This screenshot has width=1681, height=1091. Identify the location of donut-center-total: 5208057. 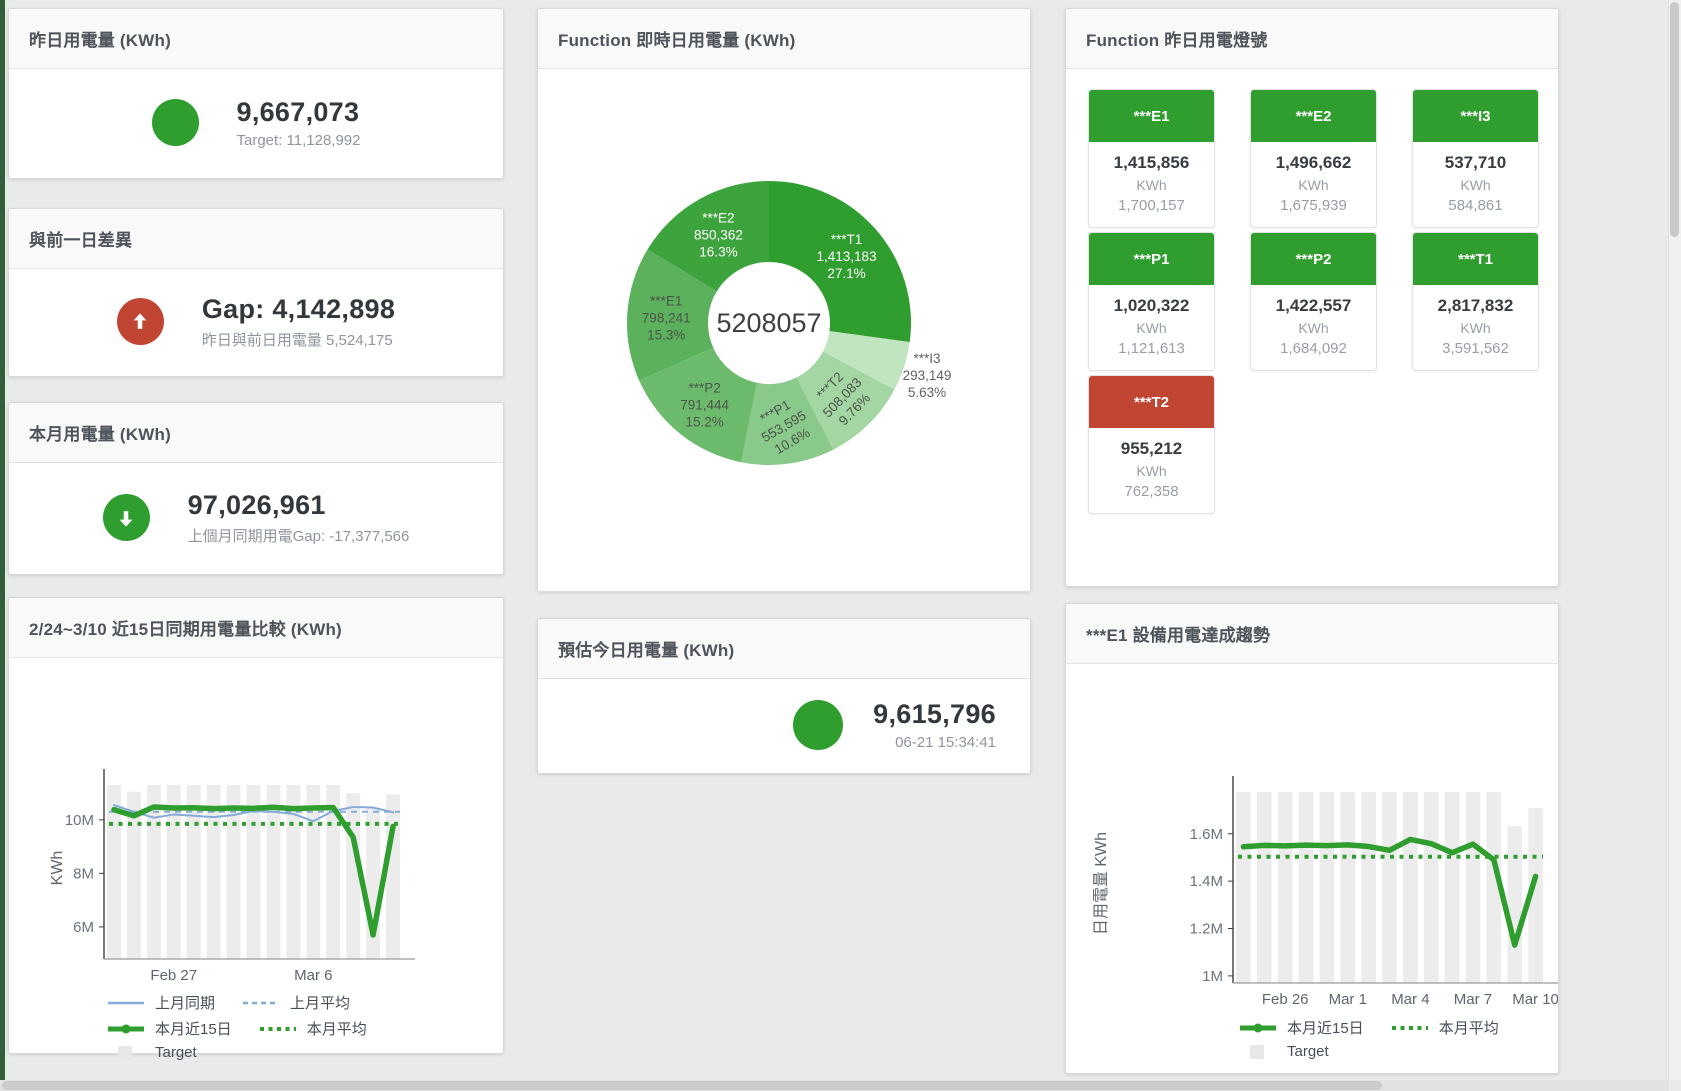
(768, 323).